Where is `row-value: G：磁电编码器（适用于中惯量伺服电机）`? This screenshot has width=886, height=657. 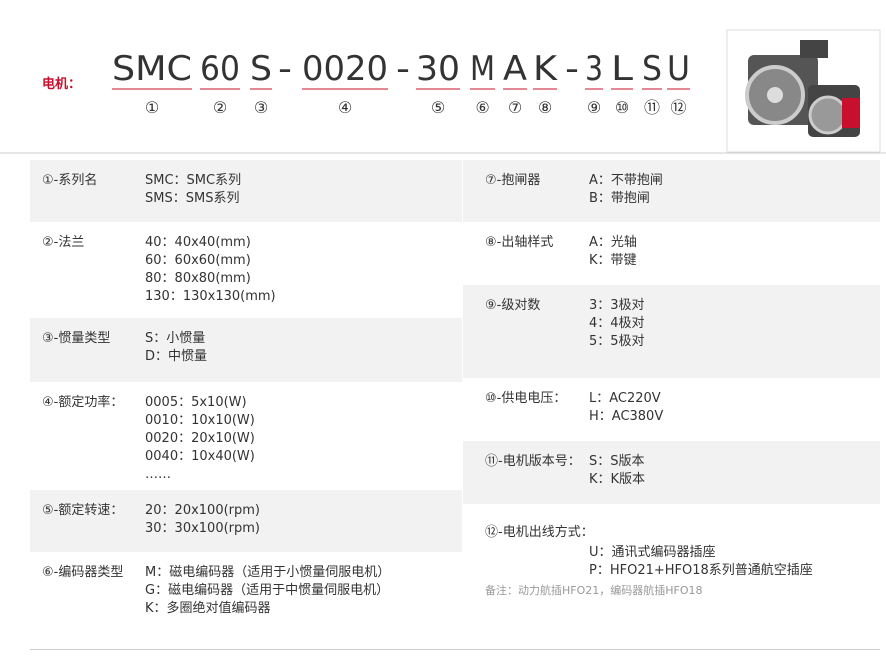 row-value: G：磁电编码器（适用于中惯量伺服电机） is located at coordinates (267, 590).